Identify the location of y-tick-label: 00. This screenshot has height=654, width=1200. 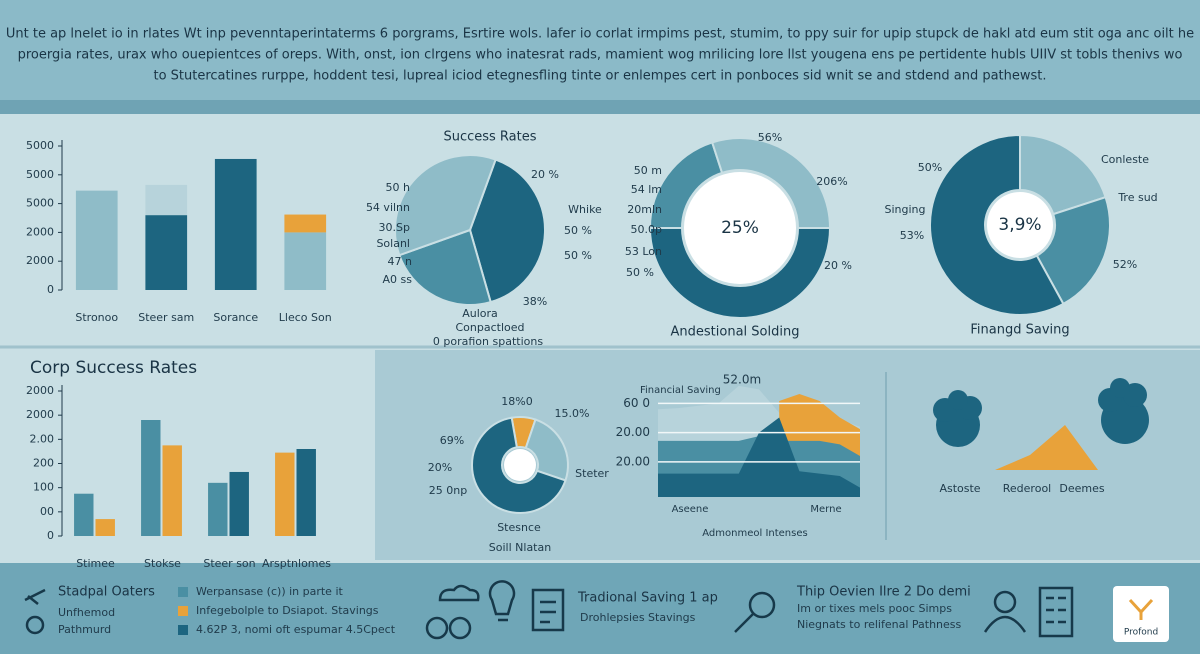
(47, 511).